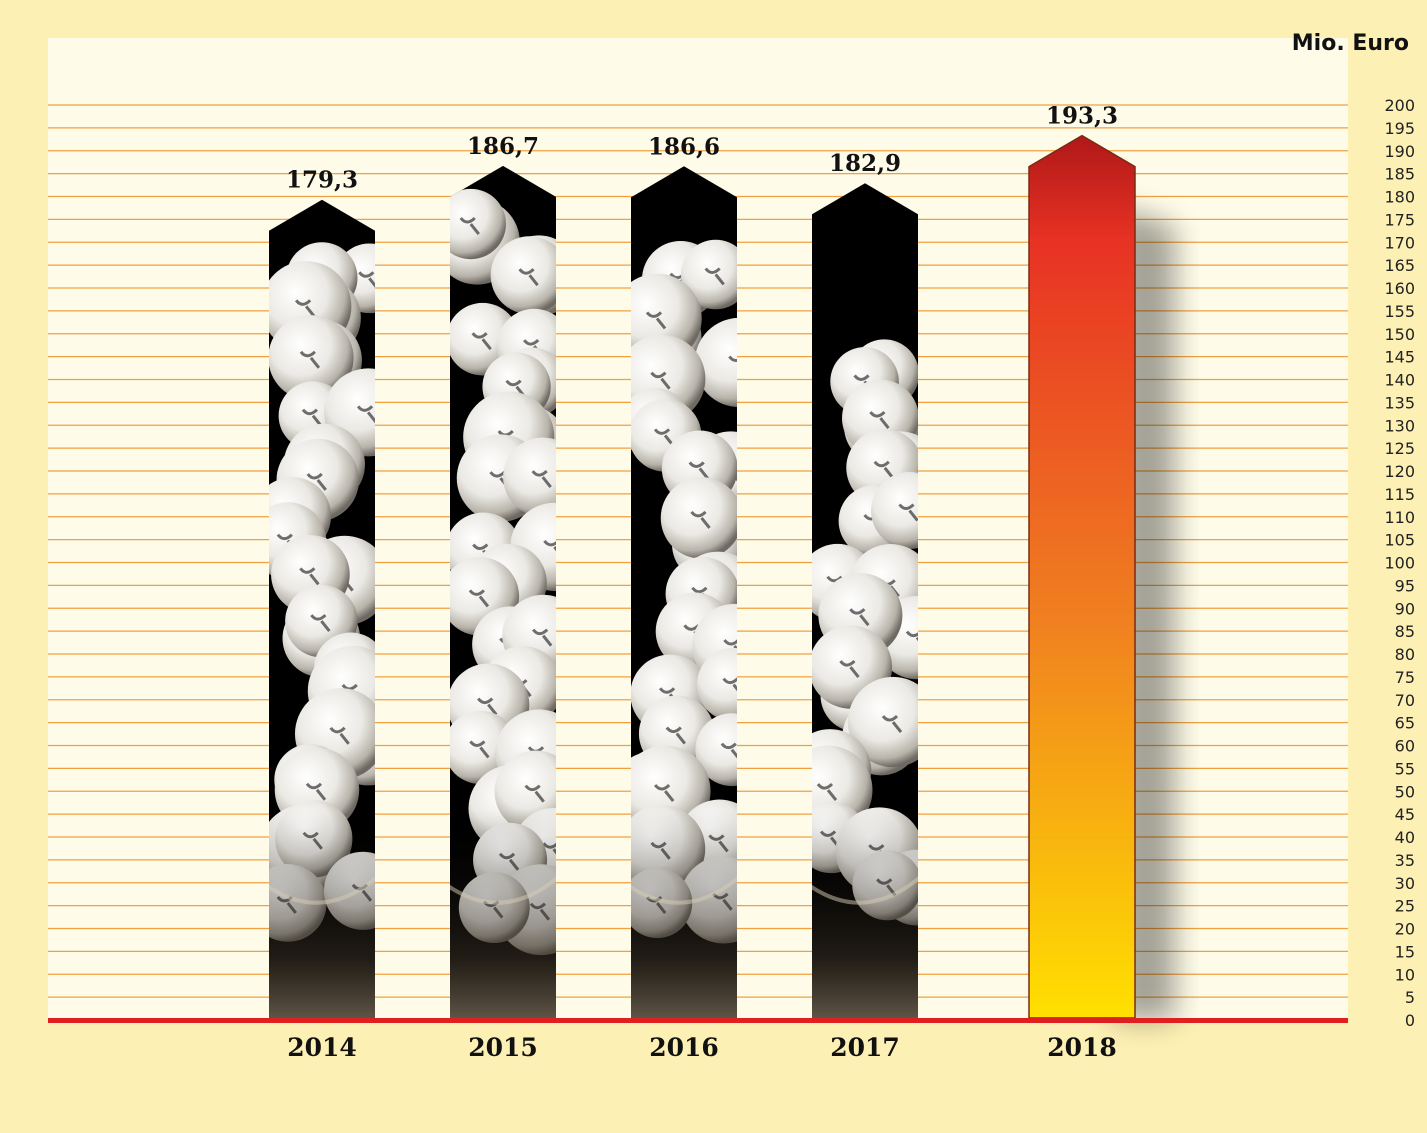 This screenshot has width=1427, height=1133. I want to click on bar-value-label: 186,7, so click(503, 146).